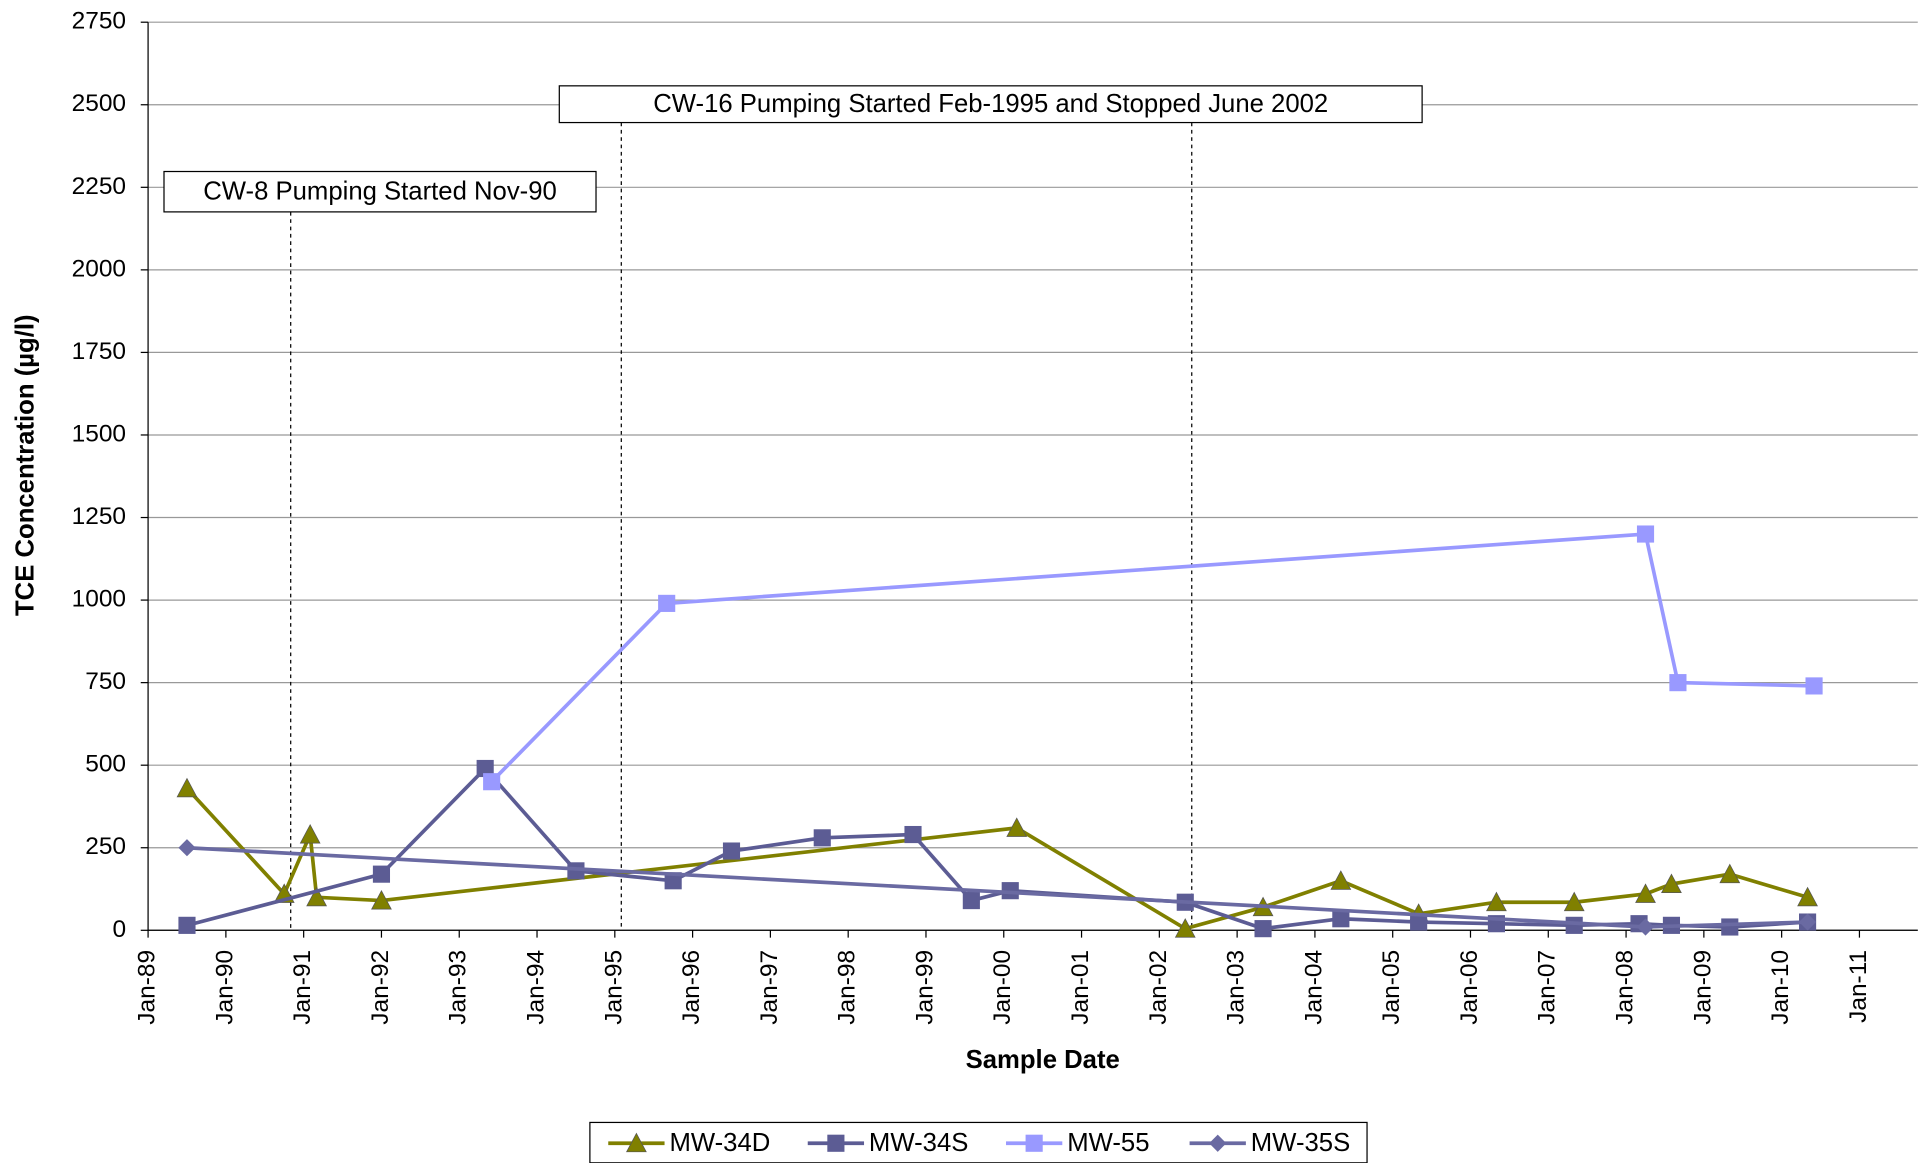  Describe the element at coordinates (691, 987) in the screenshot. I see `x-tick-label: Jan-96` at that location.